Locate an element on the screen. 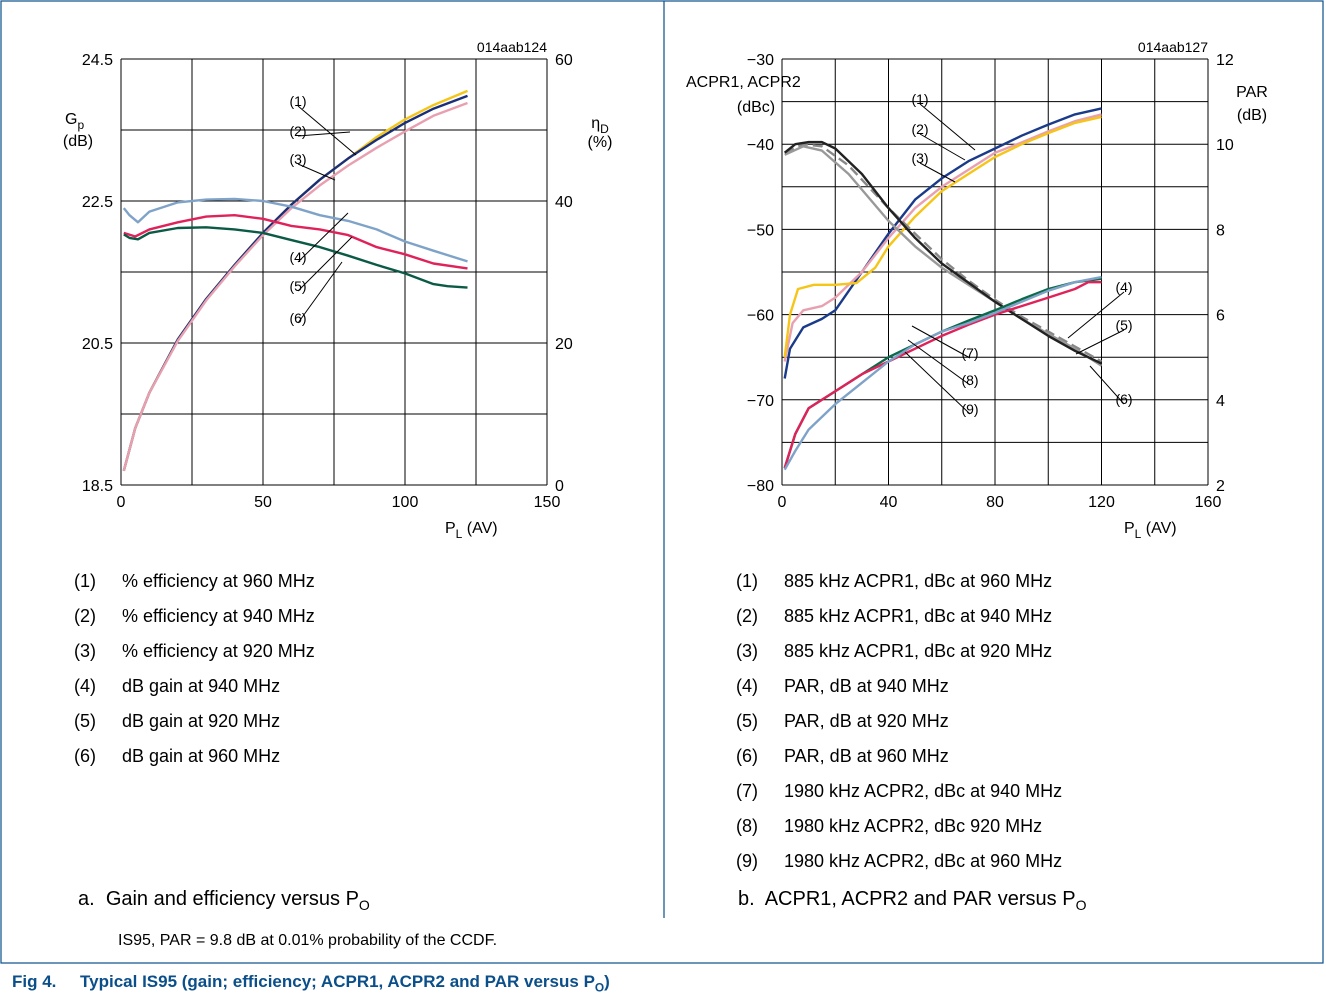 The height and width of the screenshot is (1001, 1326). chart-id-label: 014aab124 is located at coordinates (512, 47).